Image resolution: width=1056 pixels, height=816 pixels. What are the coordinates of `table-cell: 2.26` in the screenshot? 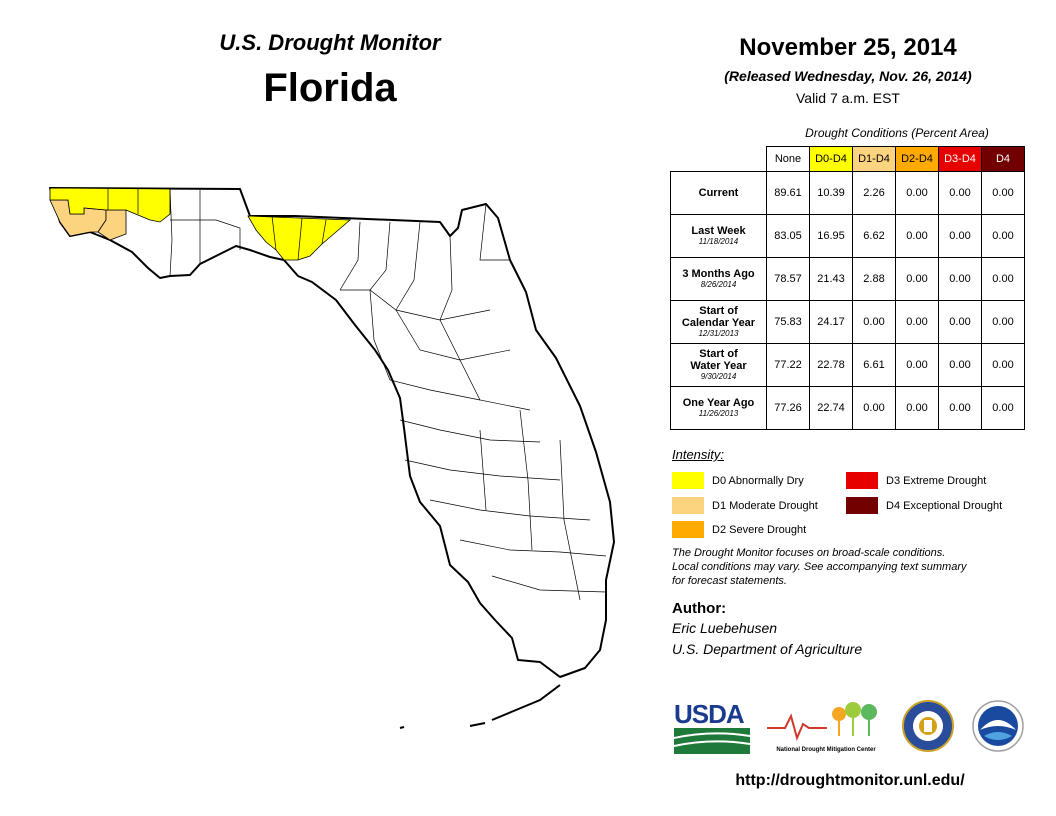 It's located at (874, 193).